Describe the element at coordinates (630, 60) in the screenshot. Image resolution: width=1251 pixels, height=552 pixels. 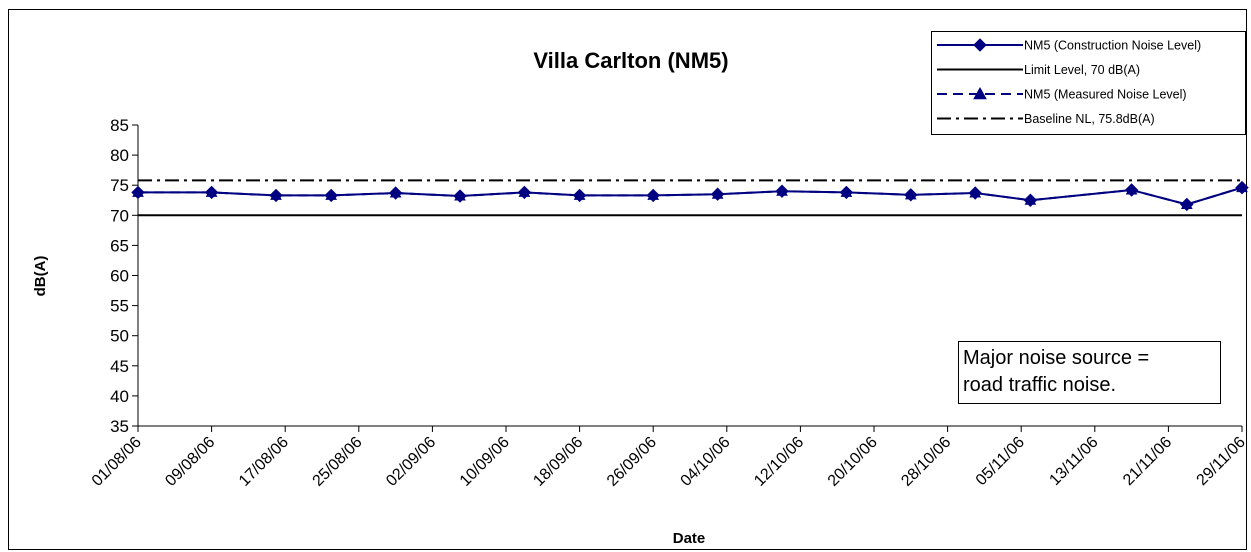
I see `chart-title: Villa Carlton (NM5)` at that location.